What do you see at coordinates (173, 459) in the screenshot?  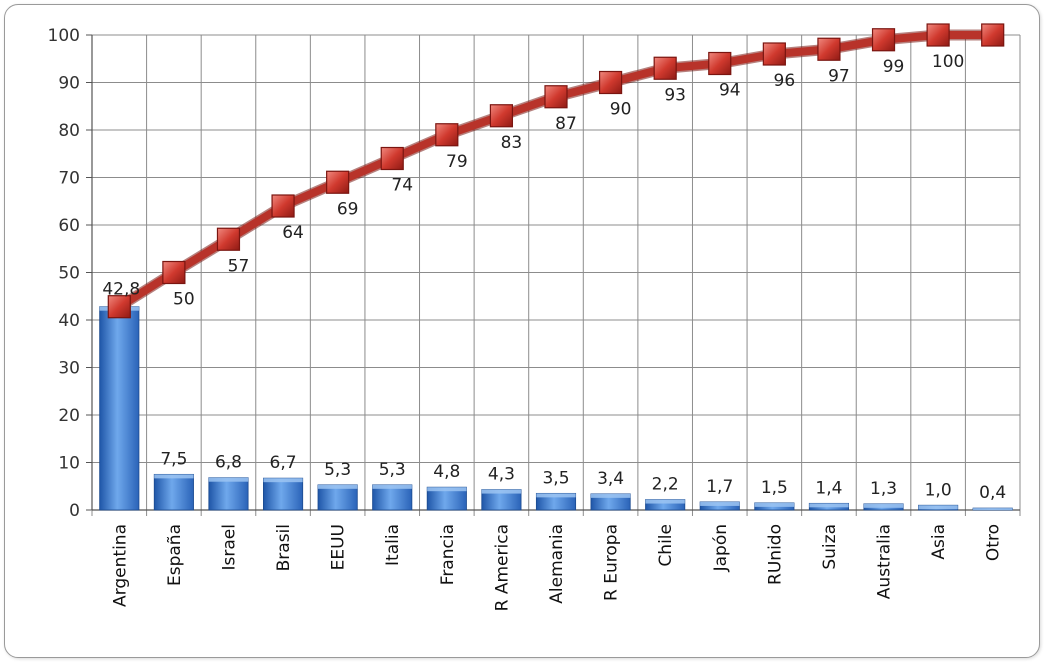 I see `bar-data-label: 7,5` at bounding box center [173, 459].